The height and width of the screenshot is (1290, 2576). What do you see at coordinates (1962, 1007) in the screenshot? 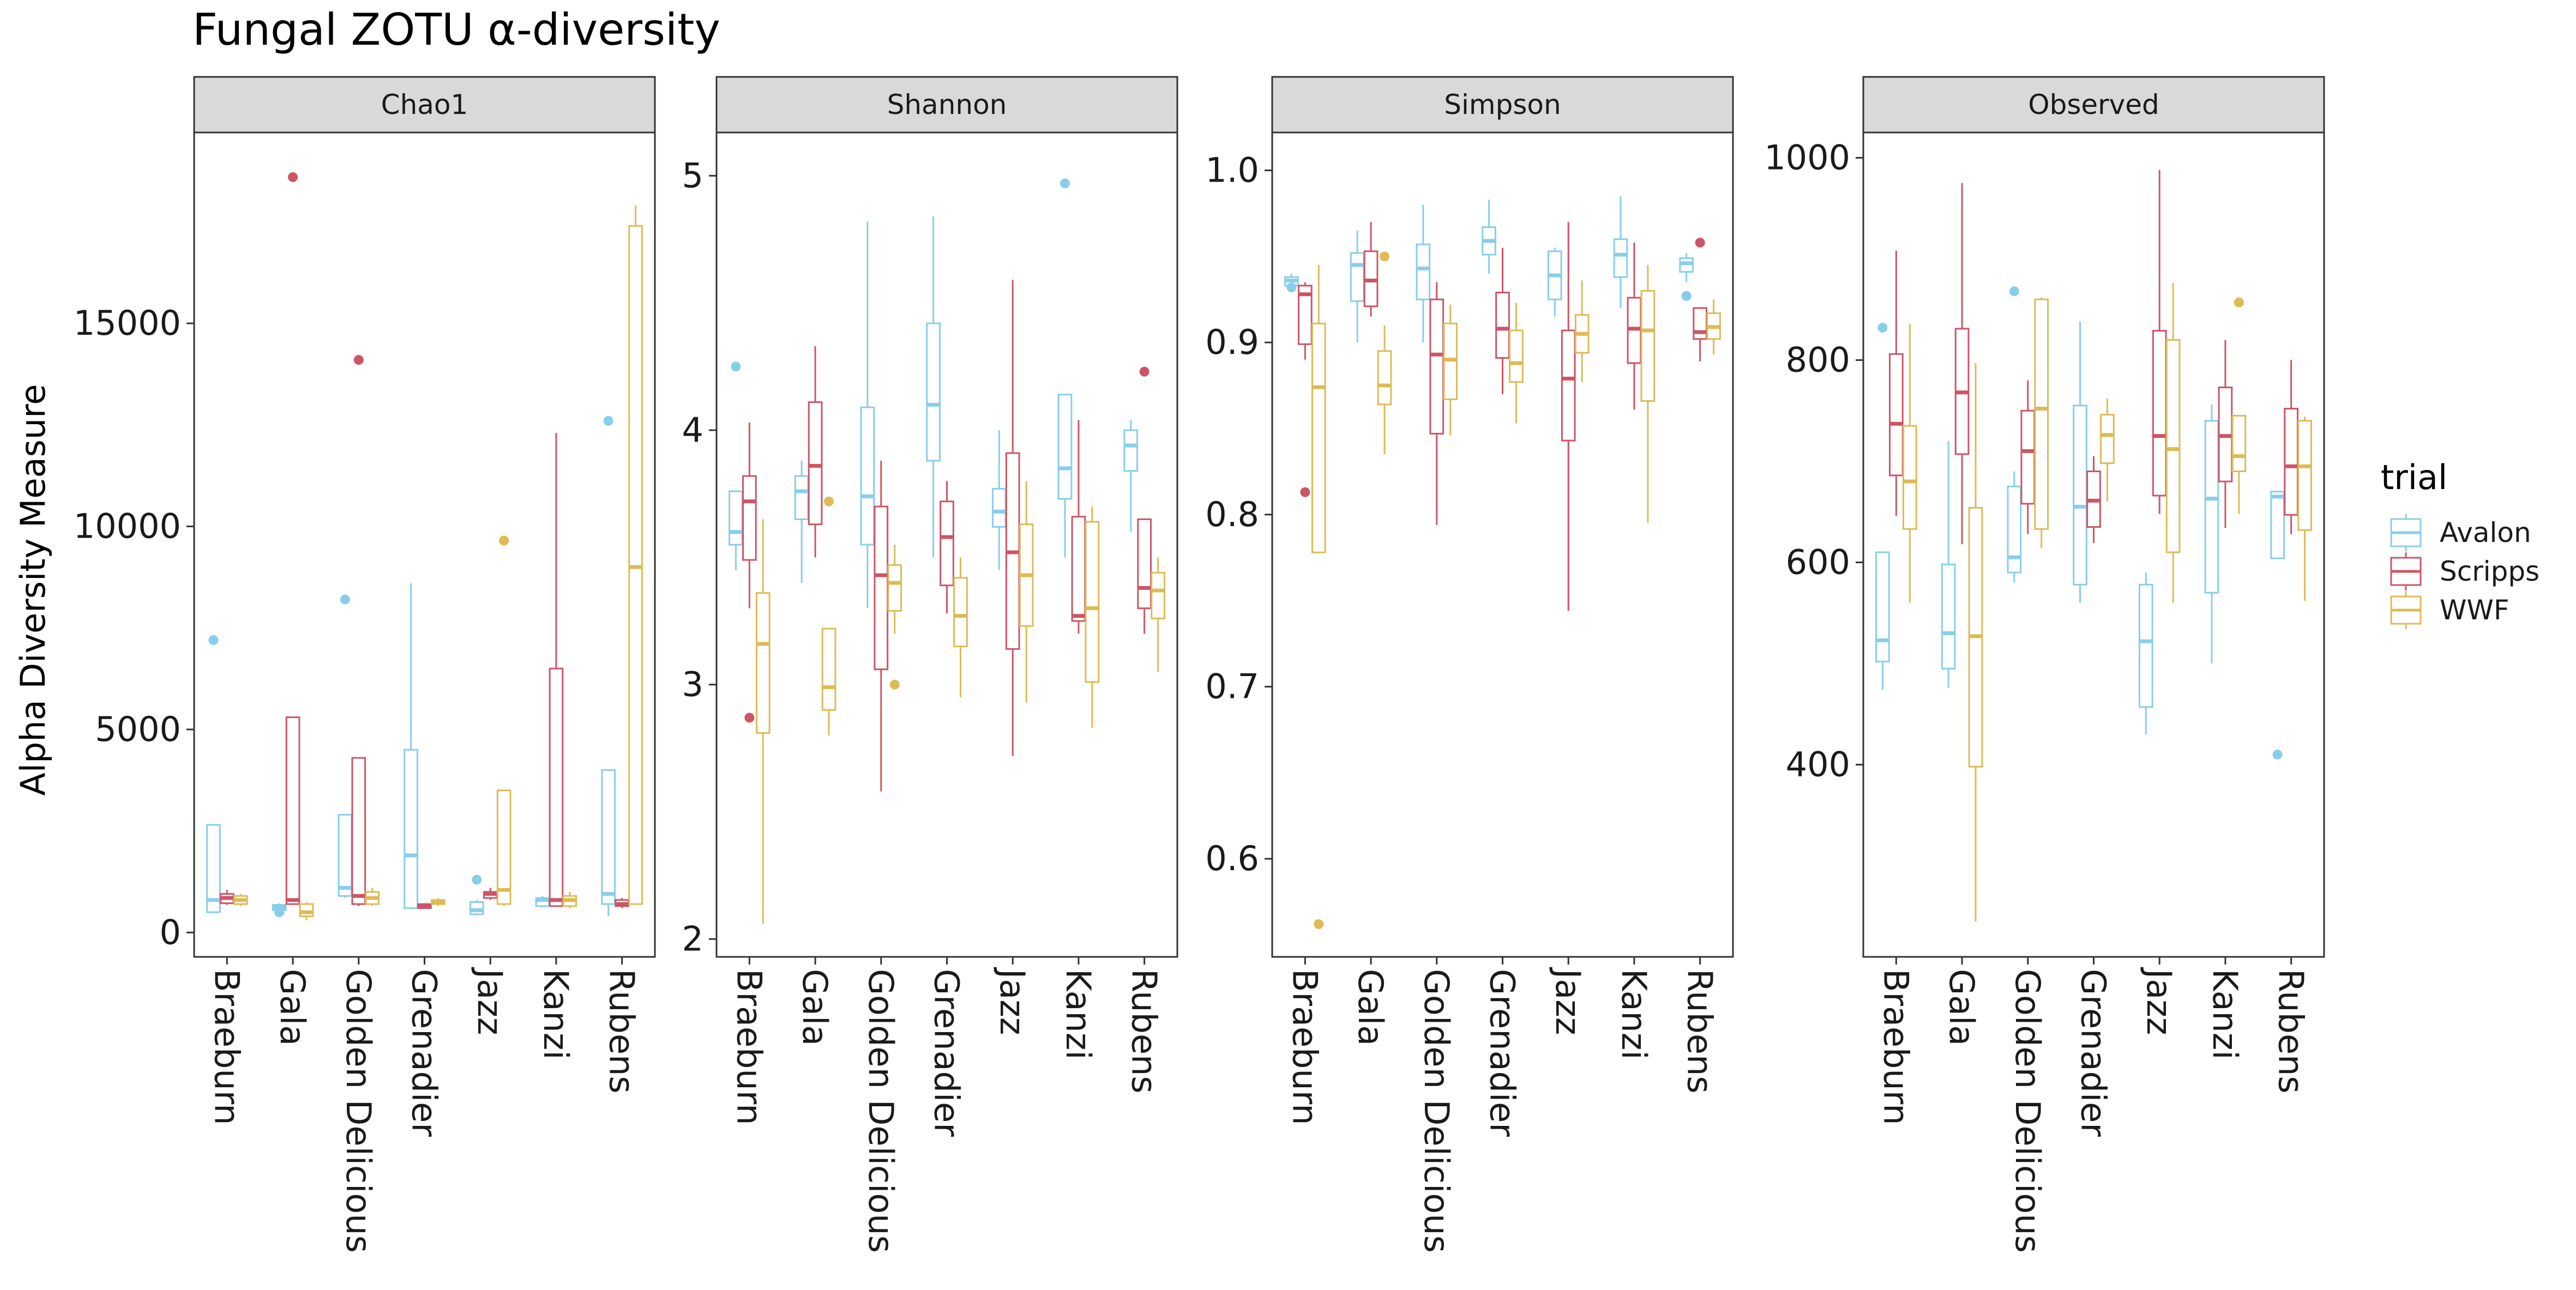
I see `x-tick-label: Gala` at bounding box center [1962, 1007].